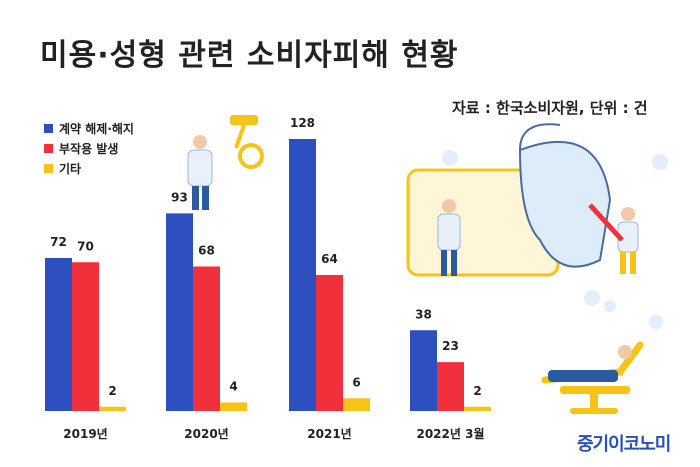 The height and width of the screenshot is (467, 700). What do you see at coordinates (329, 434) in the screenshot?
I see `x-tick-label: 2021년` at bounding box center [329, 434].